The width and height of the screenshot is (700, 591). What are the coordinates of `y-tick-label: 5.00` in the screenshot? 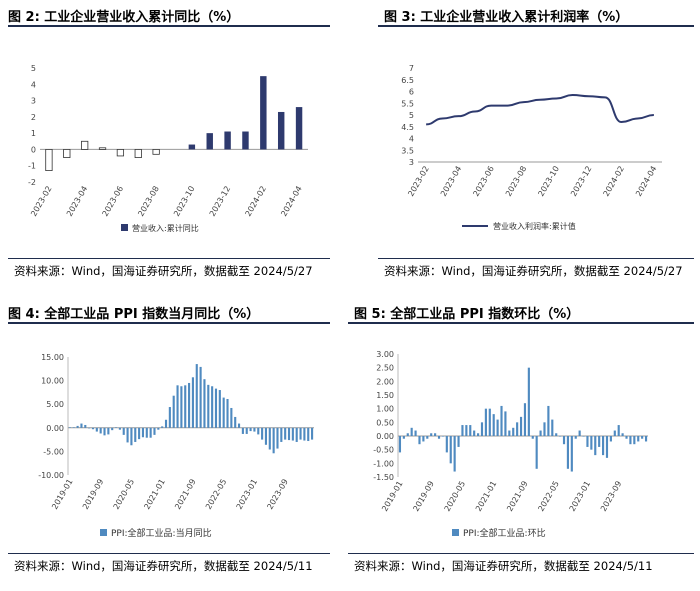 It's located at (55, 404).